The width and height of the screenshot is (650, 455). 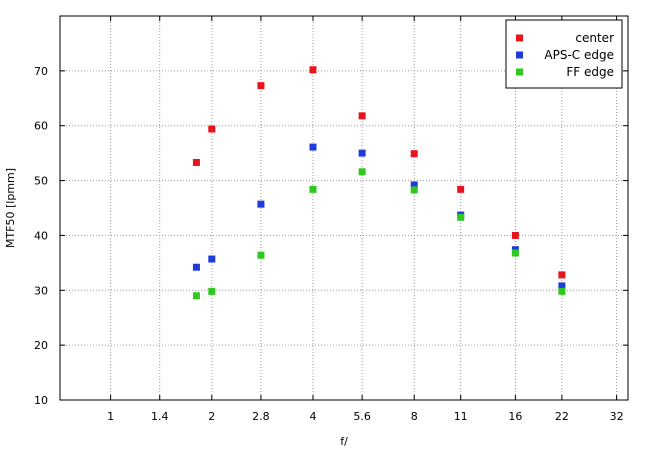 What do you see at coordinates (515, 416) in the screenshot?
I see `x-tick-label: 16` at bounding box center [515, 416].